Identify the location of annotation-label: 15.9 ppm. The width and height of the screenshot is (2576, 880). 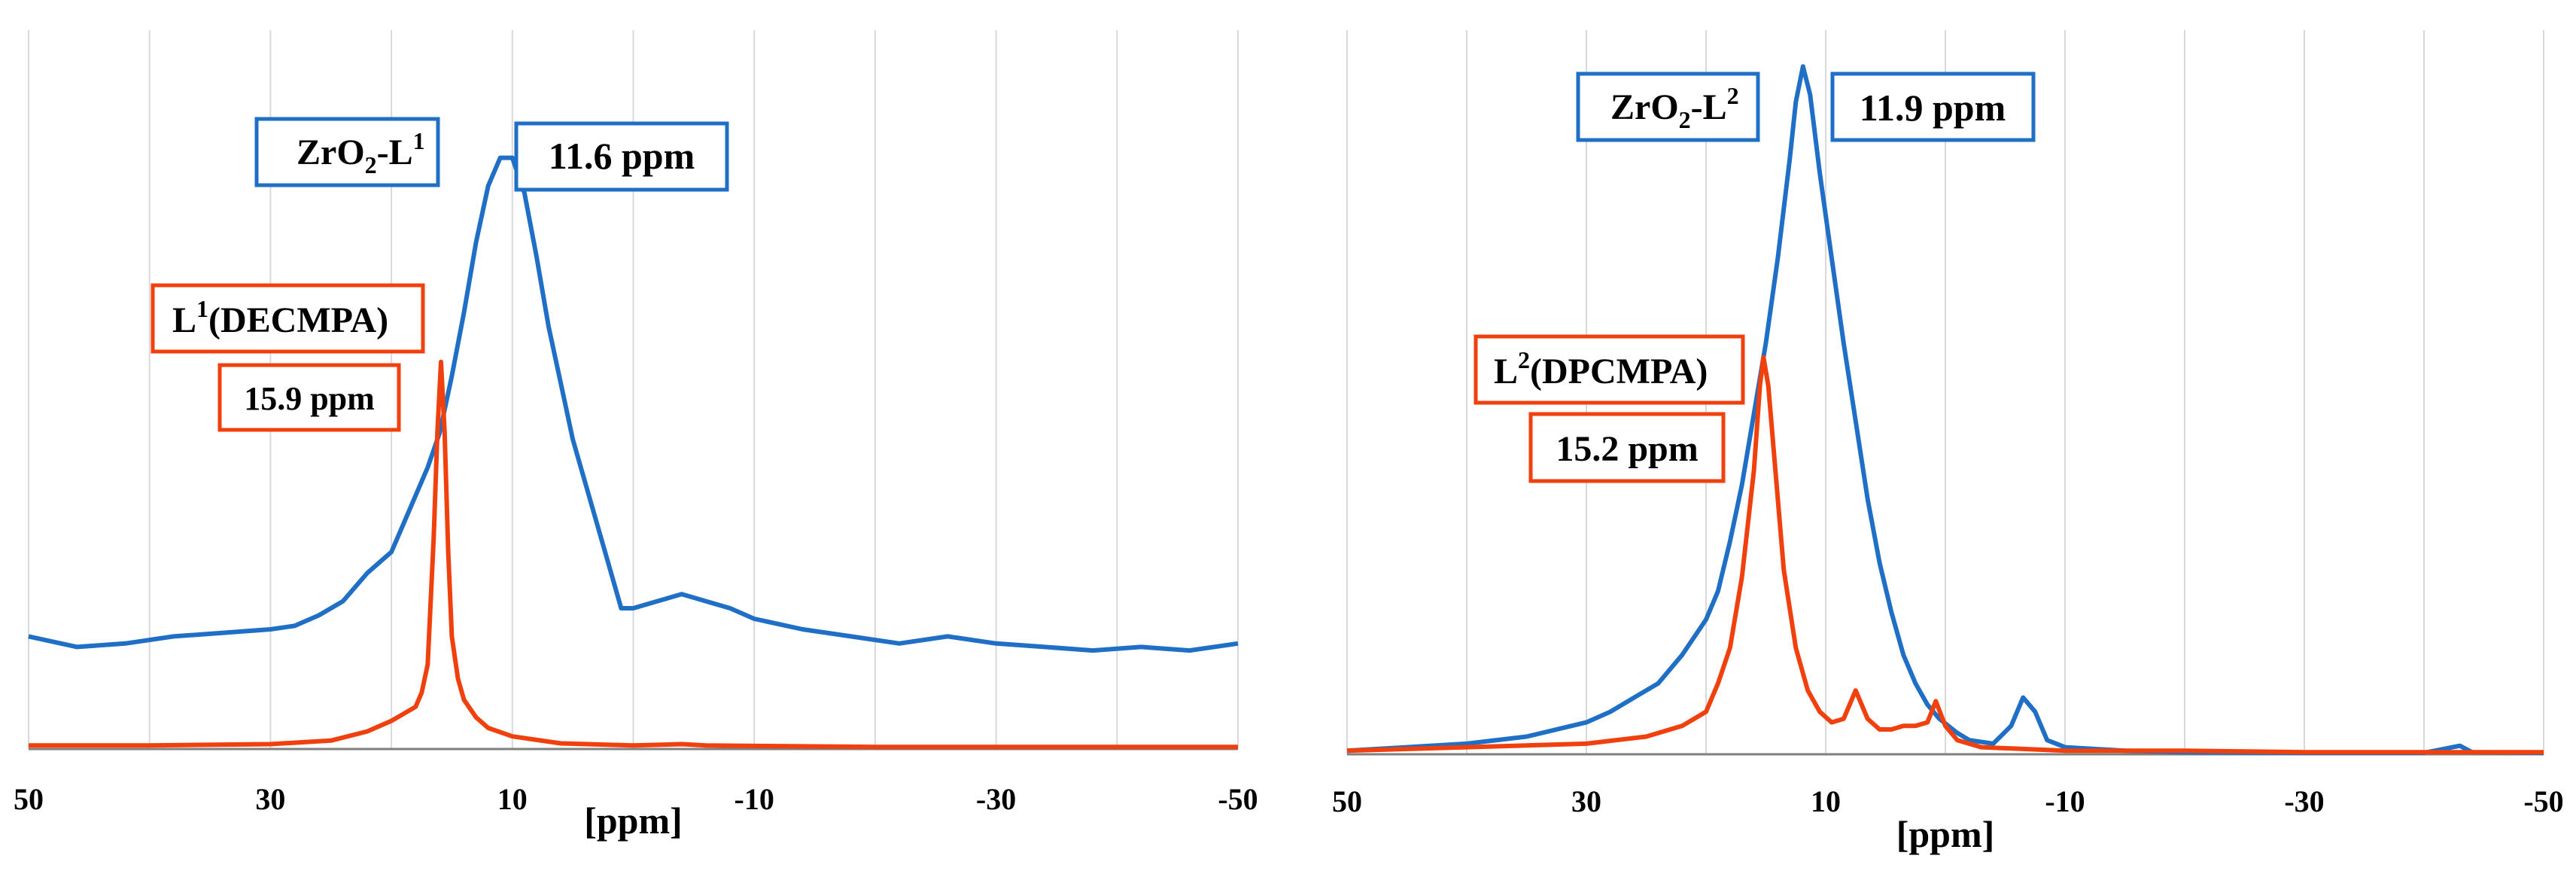
(309, 398).